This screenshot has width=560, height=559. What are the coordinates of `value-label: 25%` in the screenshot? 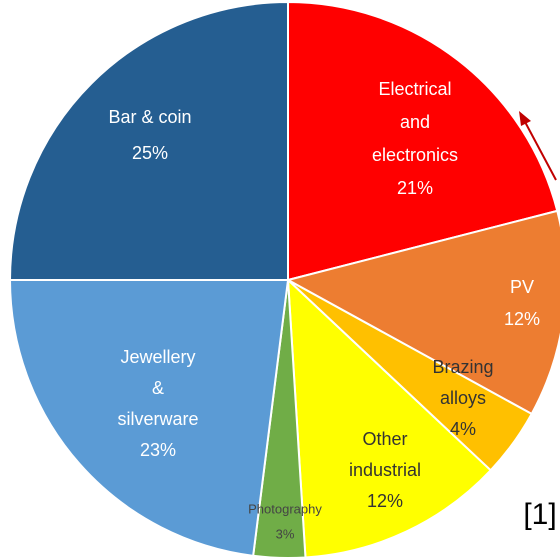 It's located at (150, 153).